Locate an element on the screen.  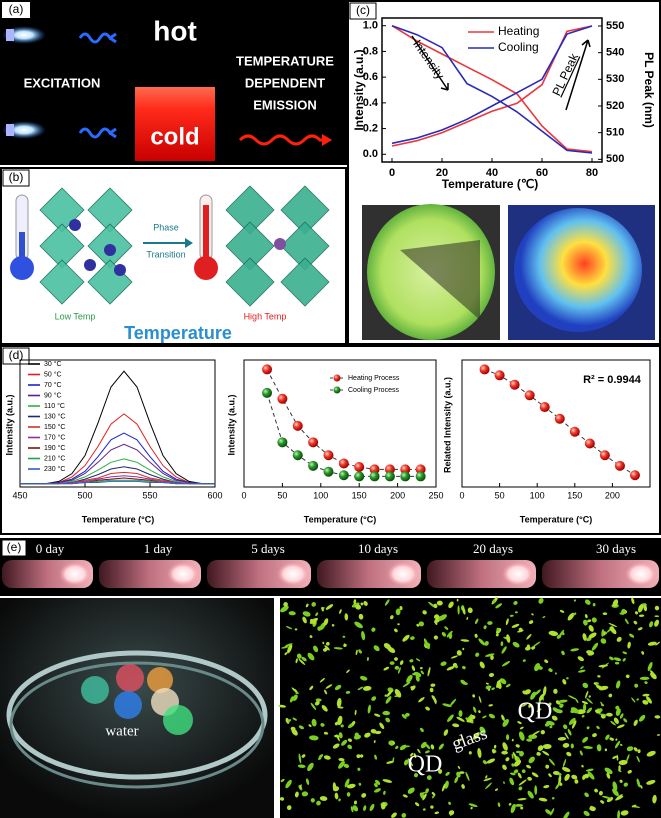
panel-label: (a) is located at coordinates (16, 9).